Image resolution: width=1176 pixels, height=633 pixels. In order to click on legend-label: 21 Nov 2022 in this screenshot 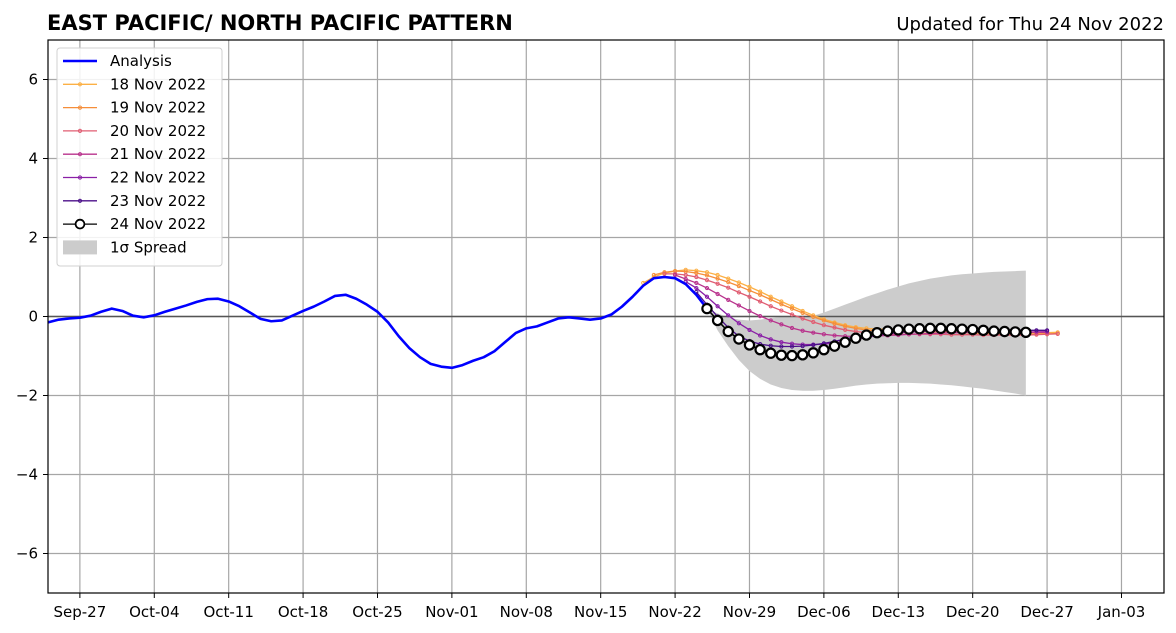, I will do `click(158, 154)`.